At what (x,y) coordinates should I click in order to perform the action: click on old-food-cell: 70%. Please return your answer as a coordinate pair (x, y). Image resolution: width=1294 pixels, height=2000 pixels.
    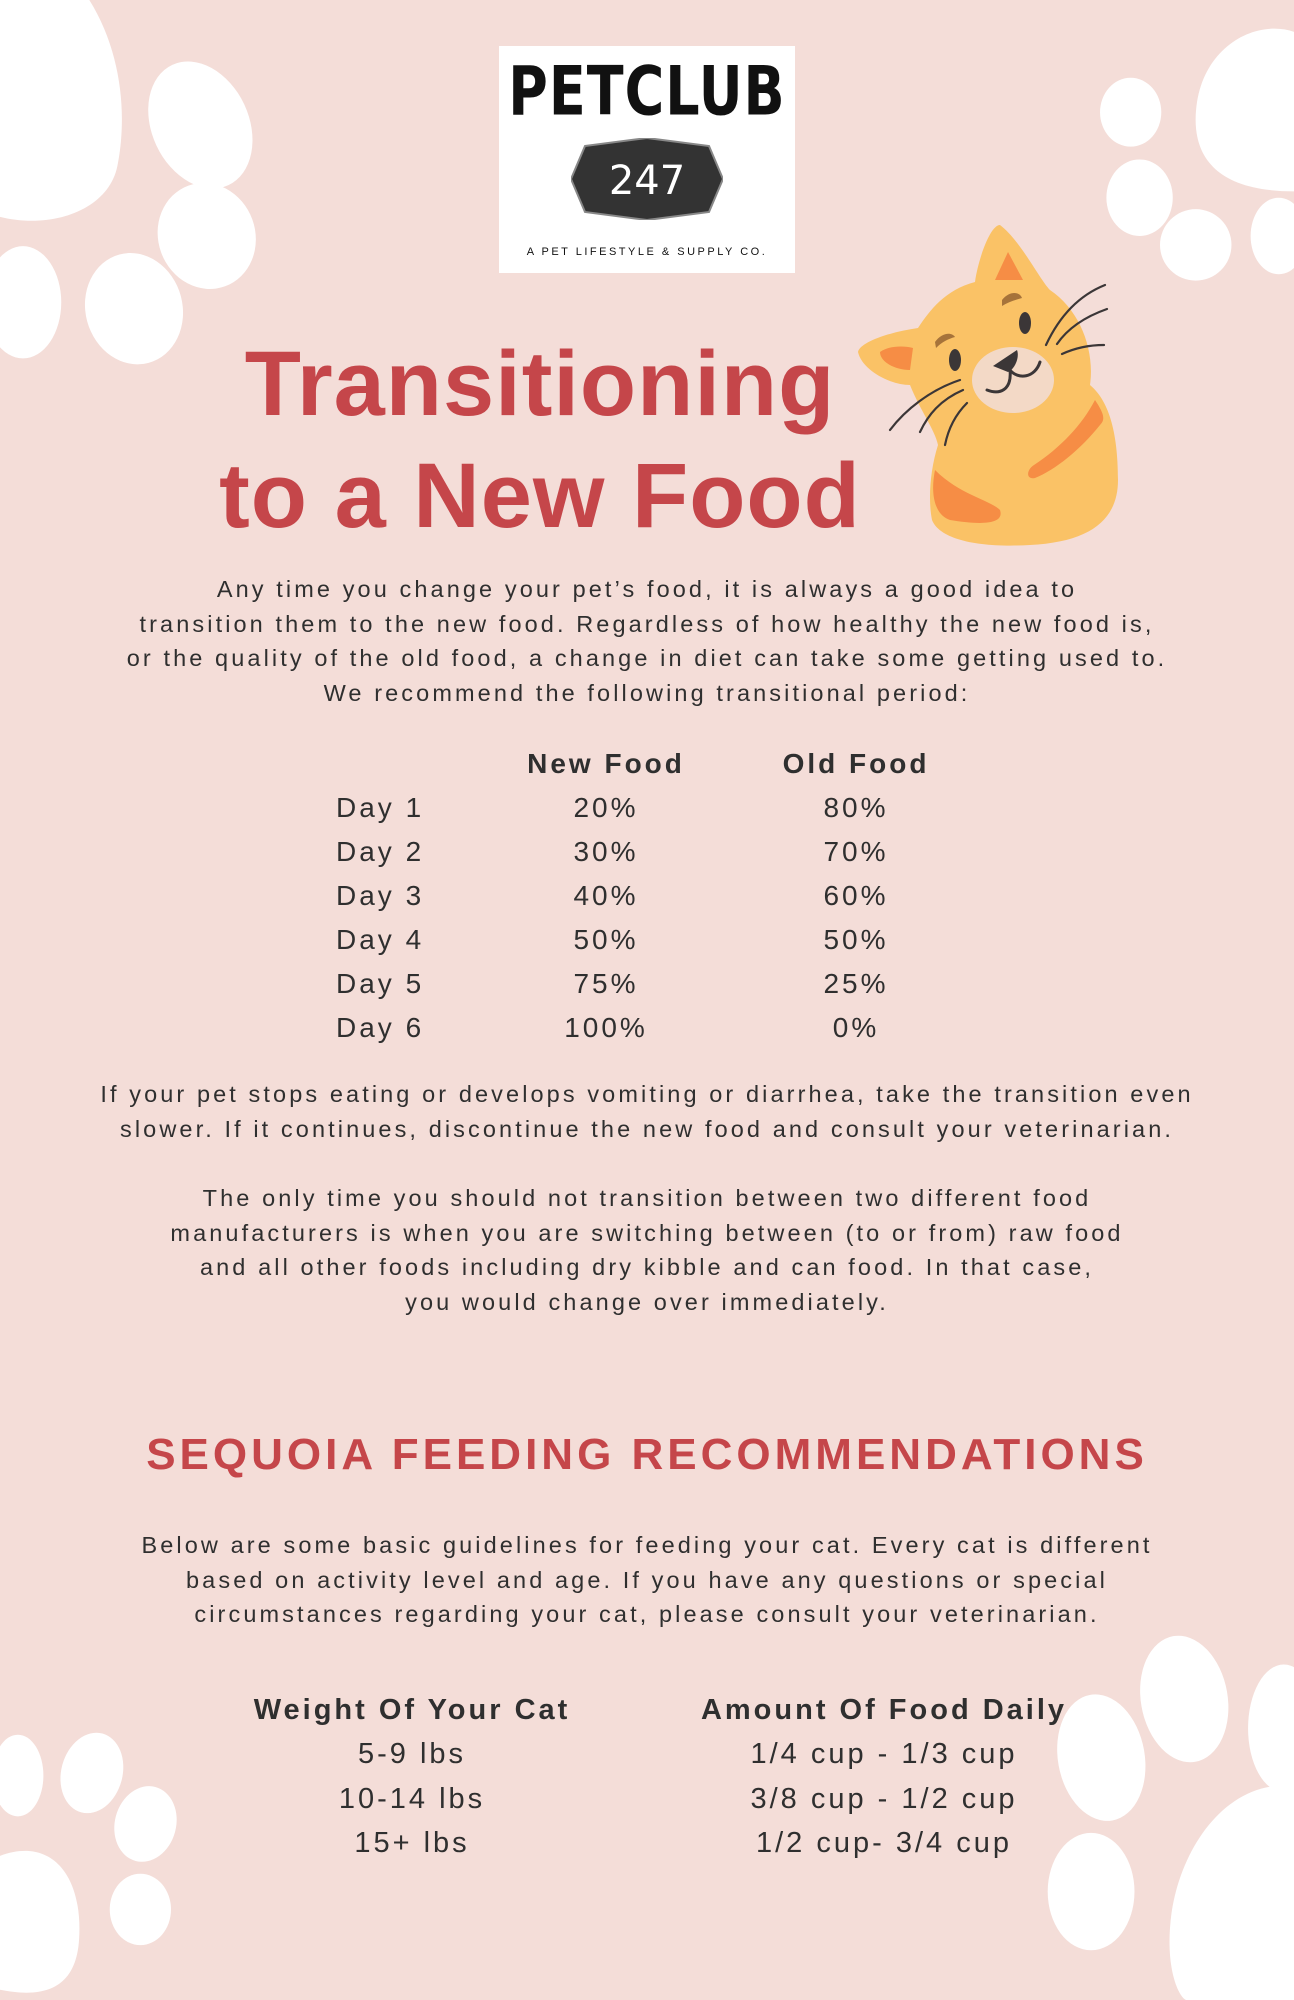
    Looking at the image, I should click on (856, 851).